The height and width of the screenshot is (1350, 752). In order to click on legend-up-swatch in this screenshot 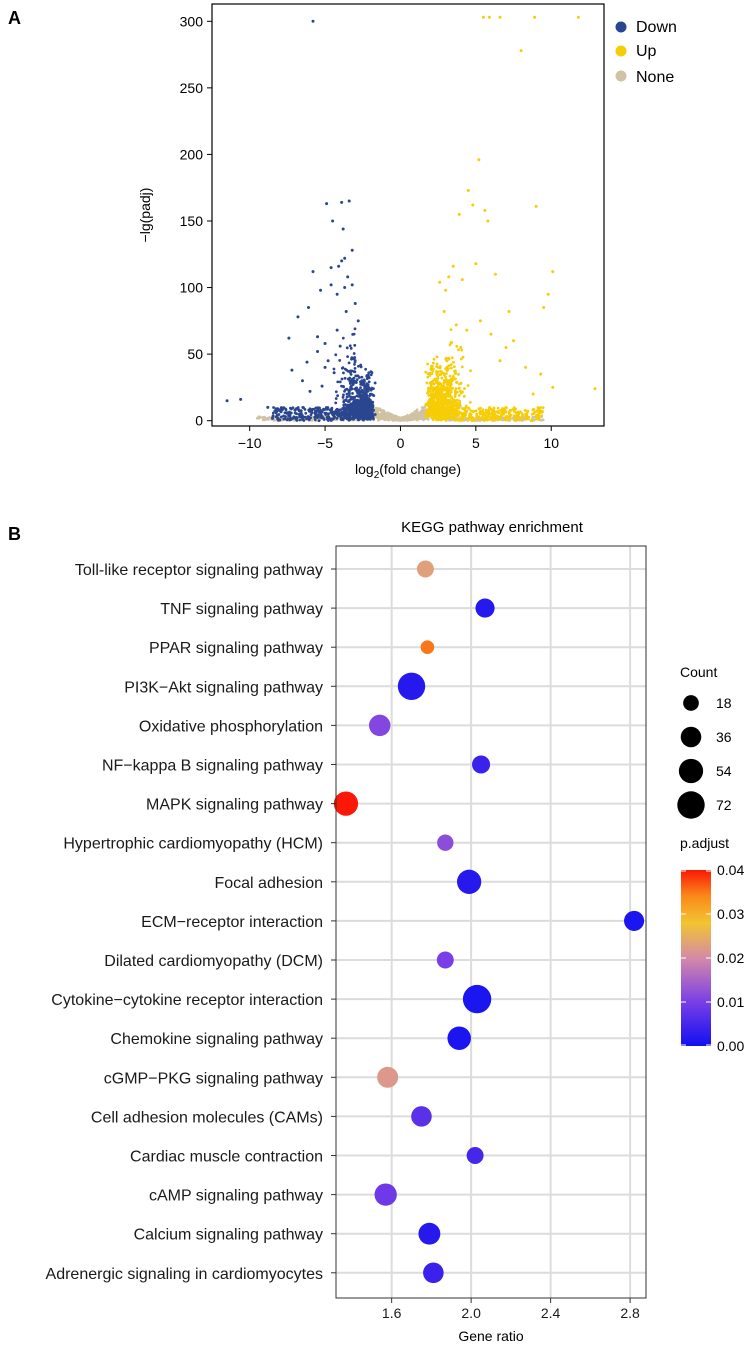, I will do `click(621, 51)`.